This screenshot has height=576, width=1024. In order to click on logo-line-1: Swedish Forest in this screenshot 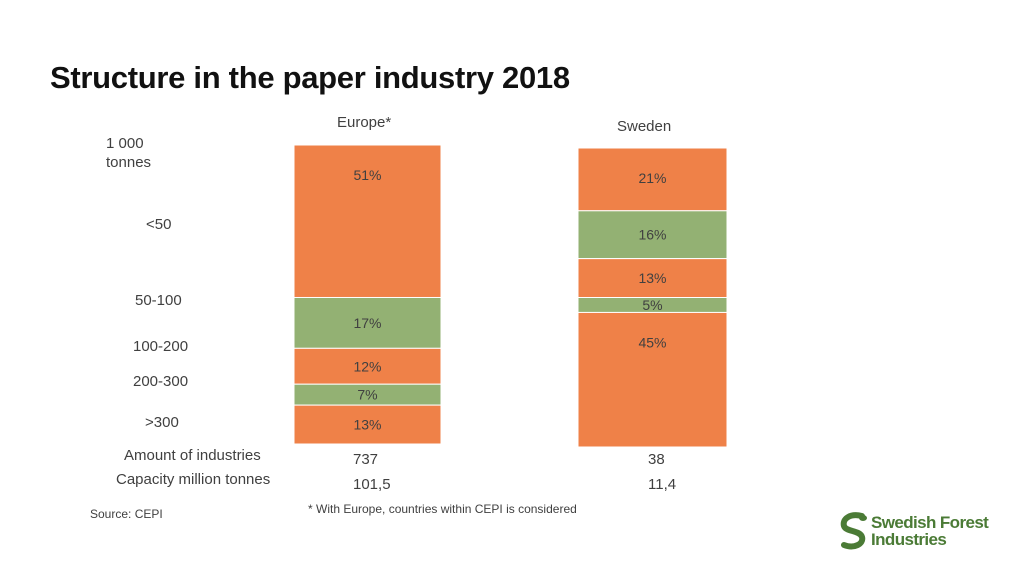, I will do `click(930, 522)`.